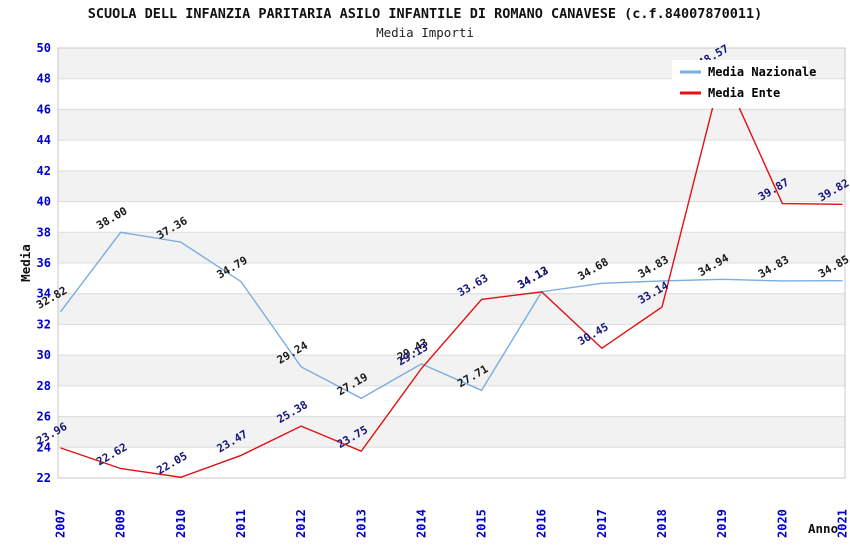  Describe the element at coordinates (44, 171) in the screenshot. I see `y-tick-label: 42` at that location.